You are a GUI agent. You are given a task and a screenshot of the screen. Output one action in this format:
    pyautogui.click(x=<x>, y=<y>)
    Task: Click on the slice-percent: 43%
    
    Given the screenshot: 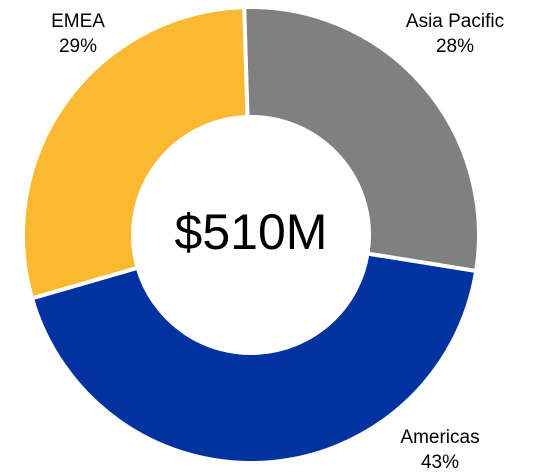 What is the action you would take?
    pyautogui.click(x=440, y=462)
    